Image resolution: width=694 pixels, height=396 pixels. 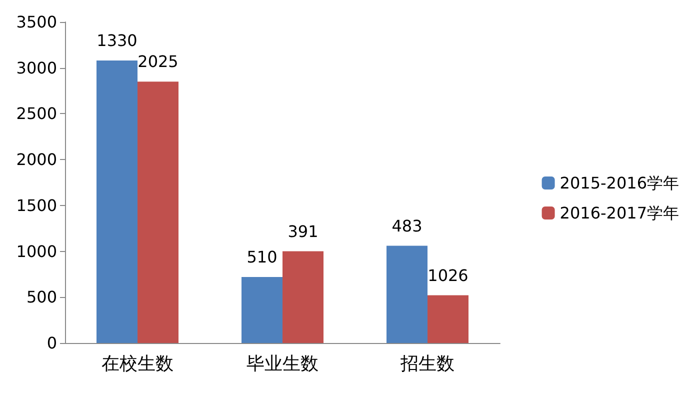 I want to click on y-tick-label: 0, so click(x=51, y=343).